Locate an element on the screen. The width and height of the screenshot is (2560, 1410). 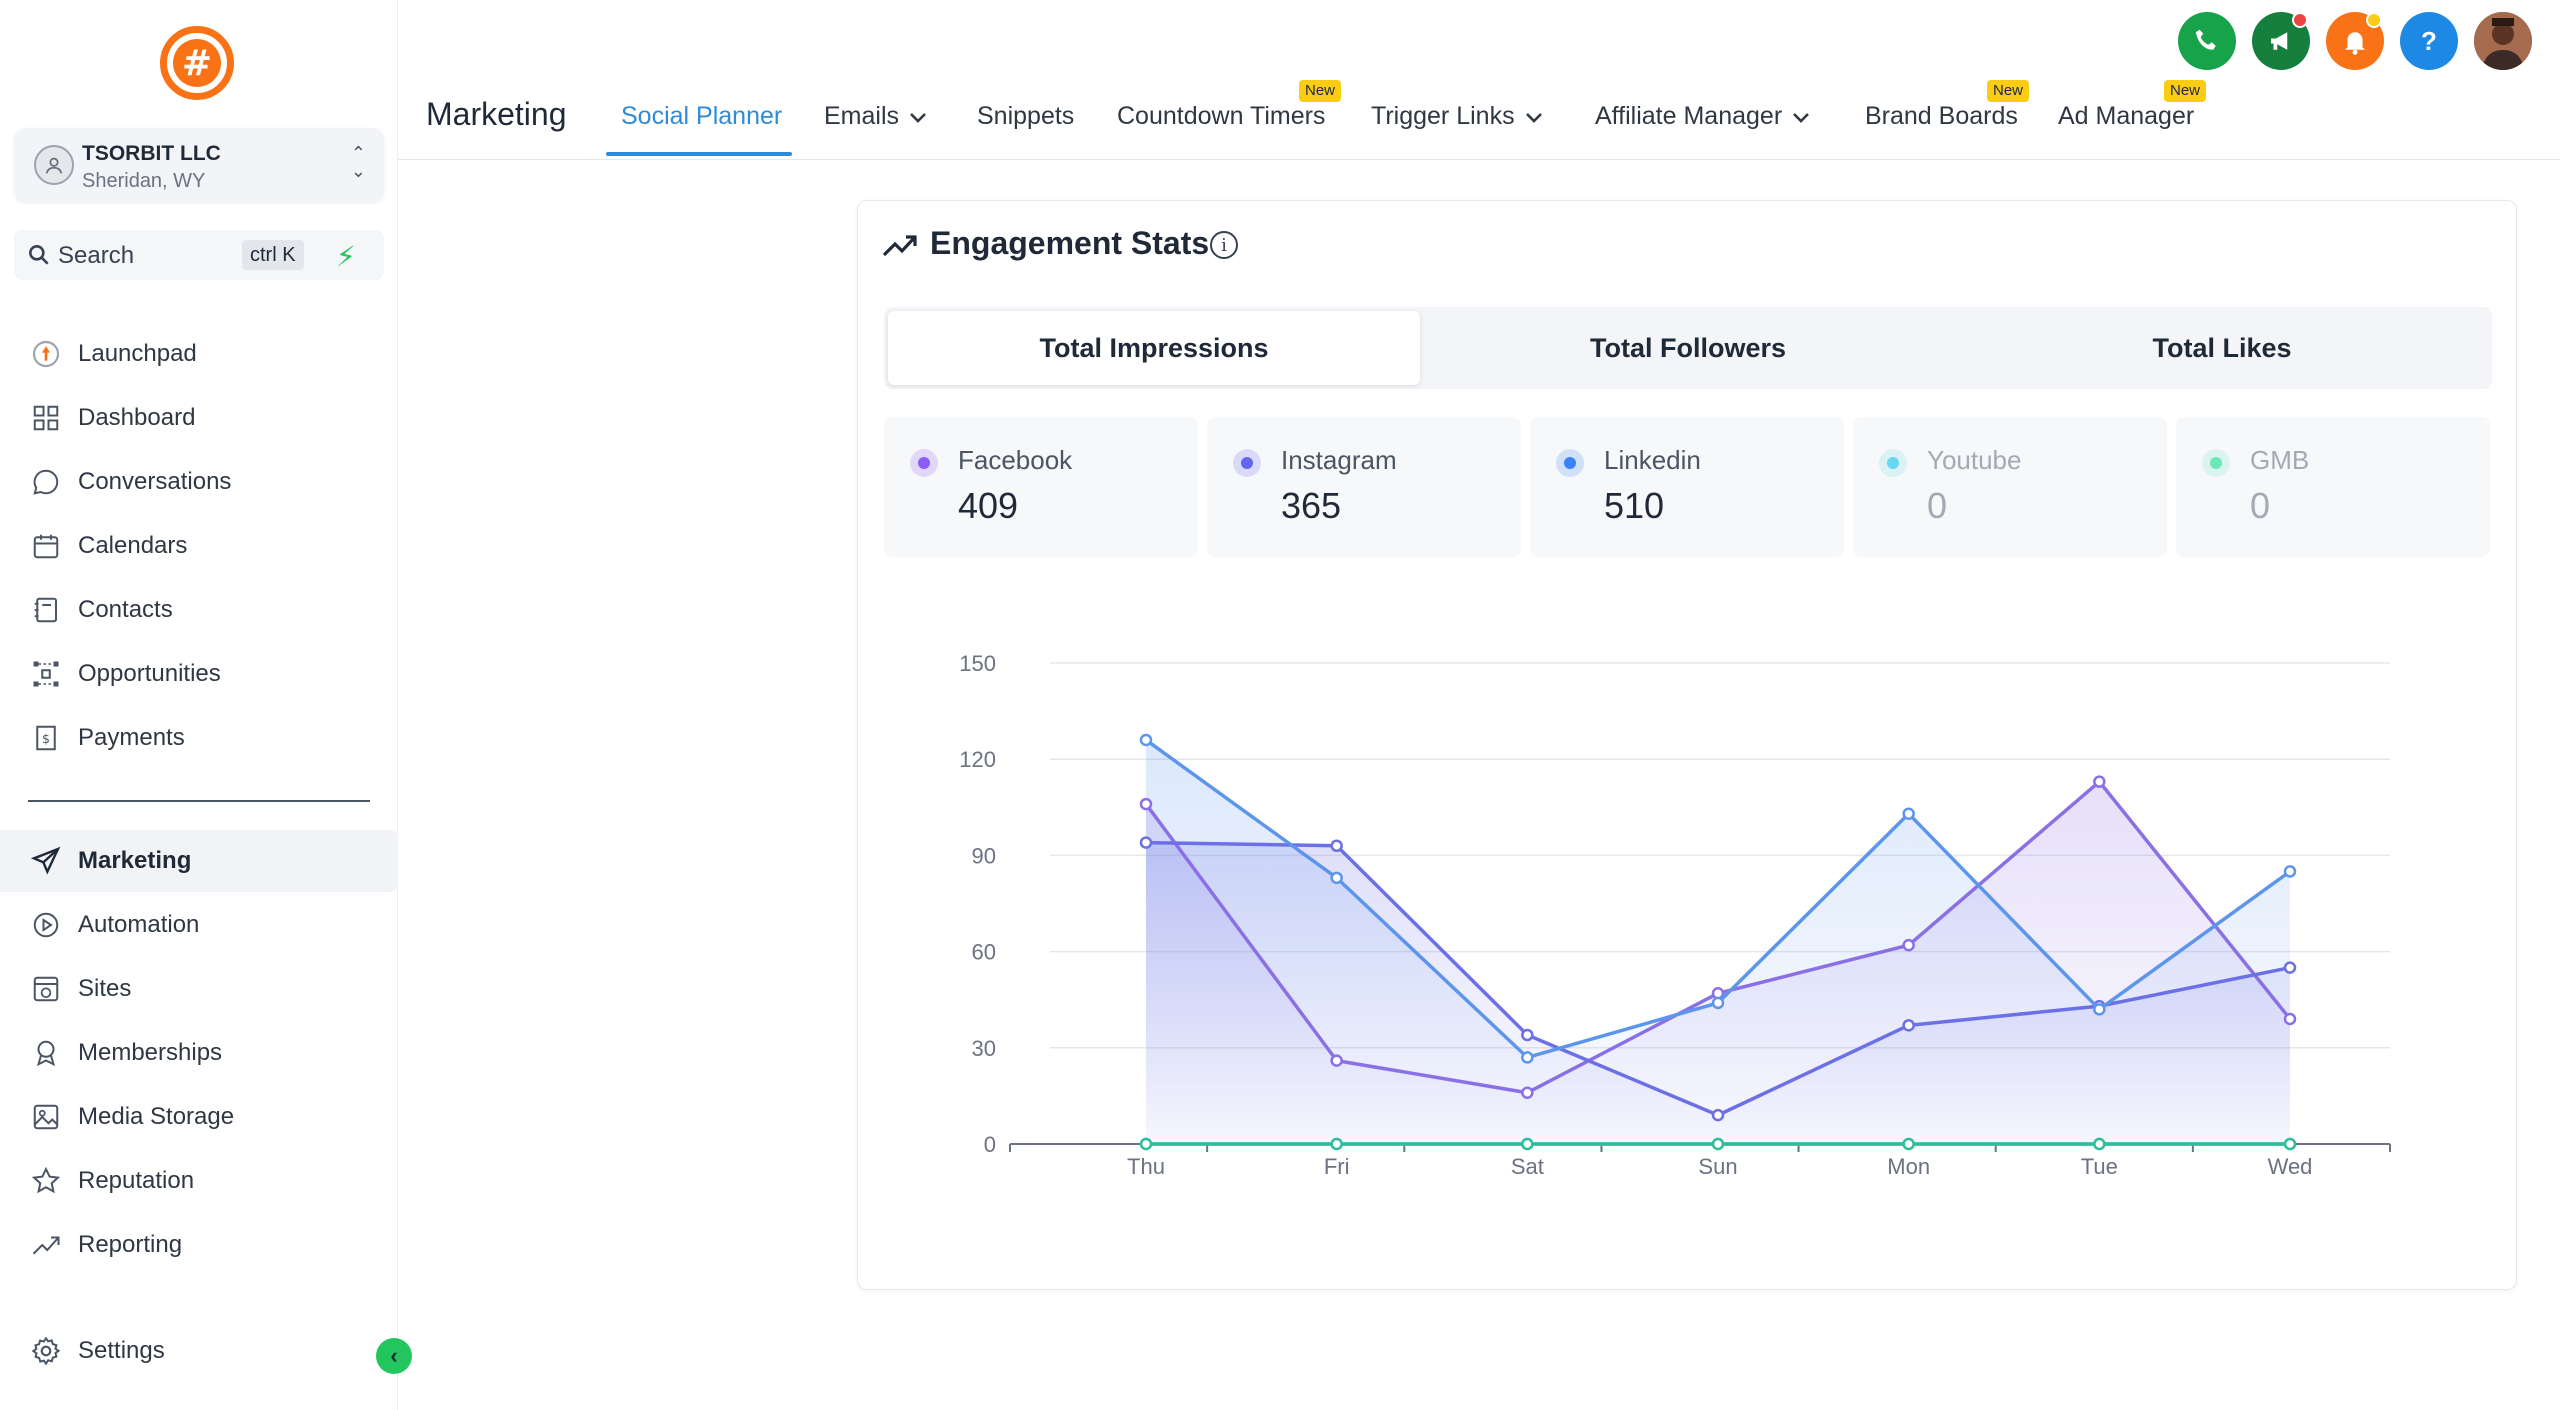
announcement-button is located at coordinates (2281, 41).